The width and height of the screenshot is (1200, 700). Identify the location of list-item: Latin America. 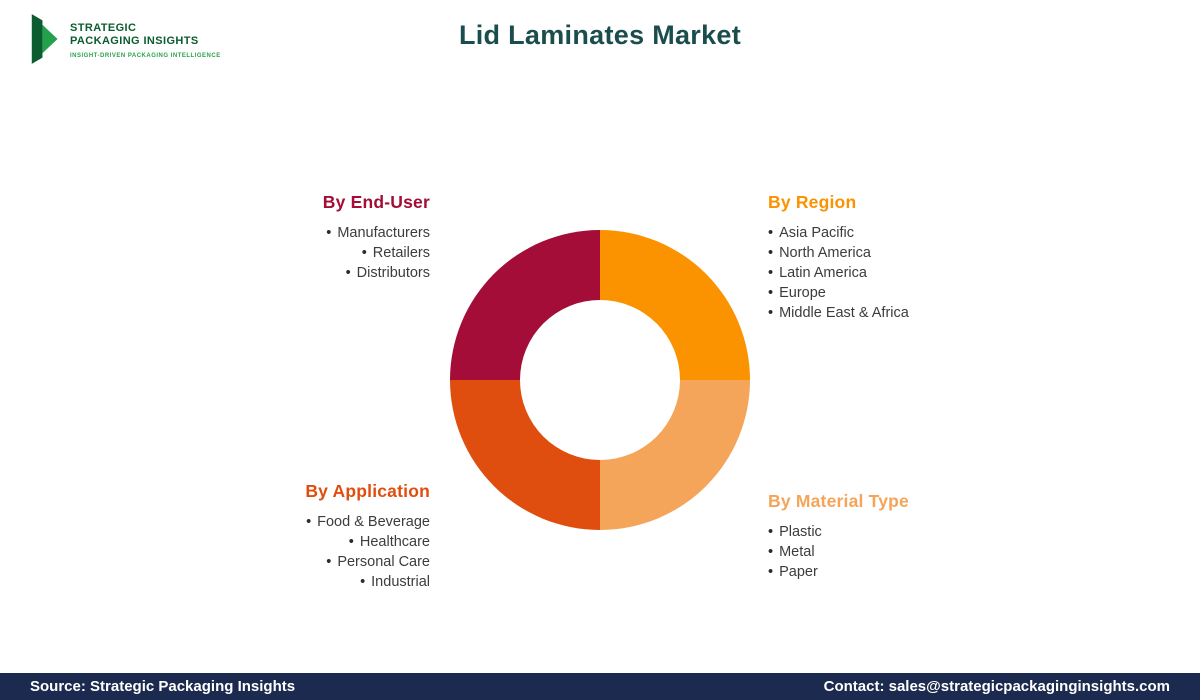
(893, 273).